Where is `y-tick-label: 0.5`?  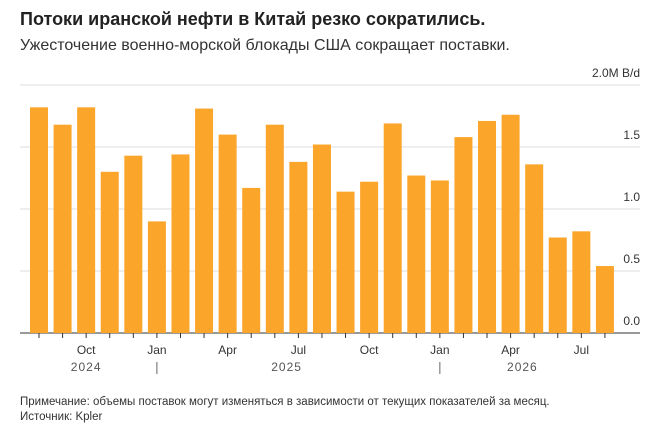
y-tick-label: 0.5 is located at coordinates (631, 259).